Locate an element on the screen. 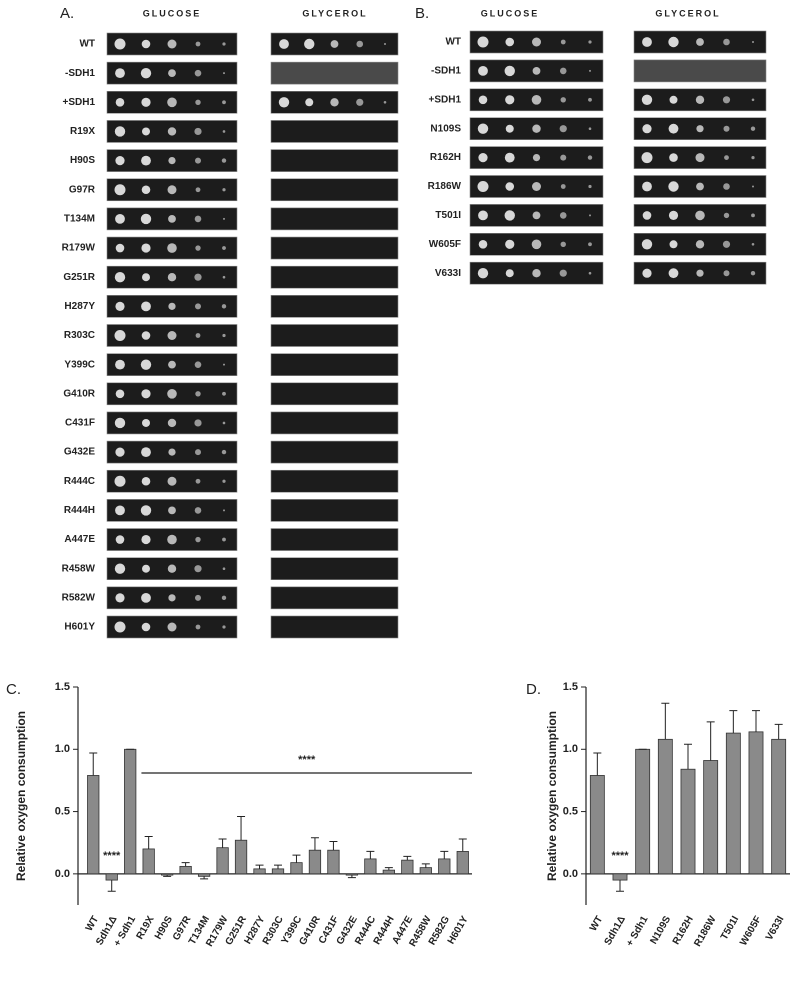  y-tick-label: 1.0 is located at coordinates (62, 749).